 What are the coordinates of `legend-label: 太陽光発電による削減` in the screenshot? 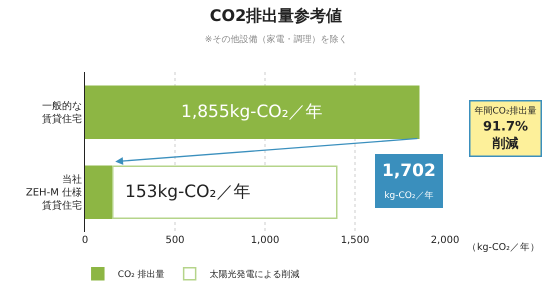 It's located at (255, 274).